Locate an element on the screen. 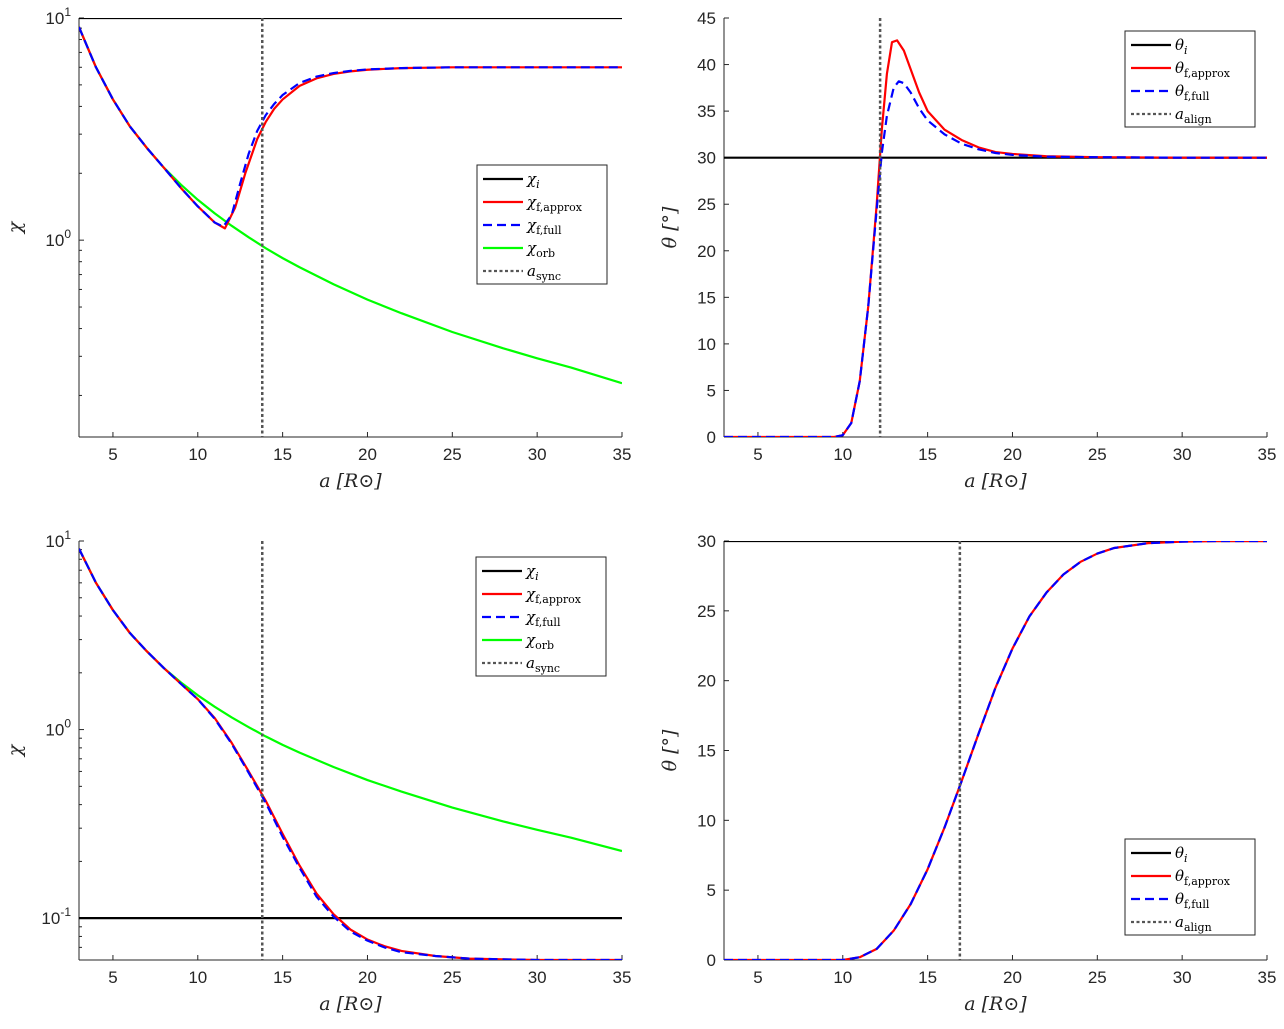 The height and width of the screenshot is (1029, 1284). y-tick-label: 10⁻¹ is located at coordinates (56, 916).